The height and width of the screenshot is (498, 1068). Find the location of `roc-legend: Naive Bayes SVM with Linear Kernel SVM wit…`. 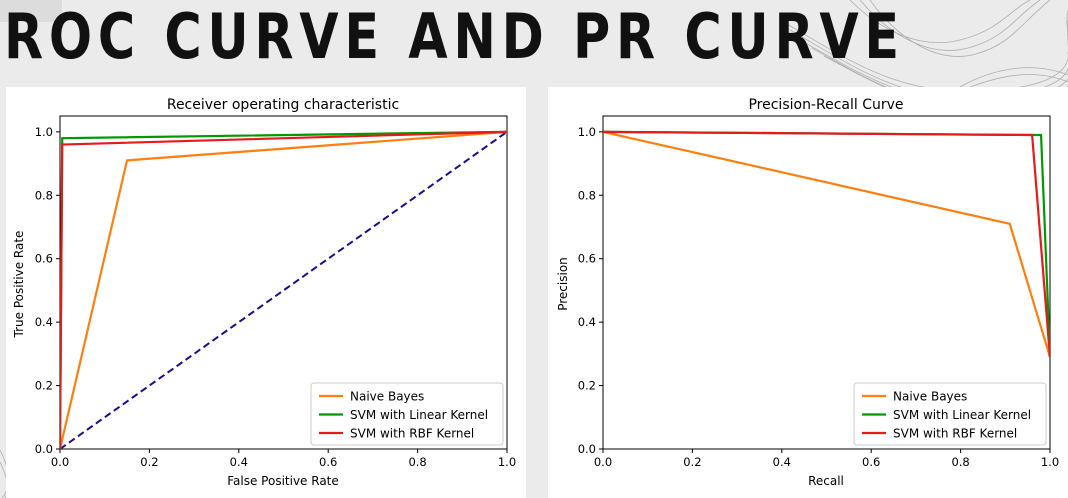

roc-legend: Naive Bayes SVM with Linear Kernel SVM wit… is located at coordinates (407, 414).